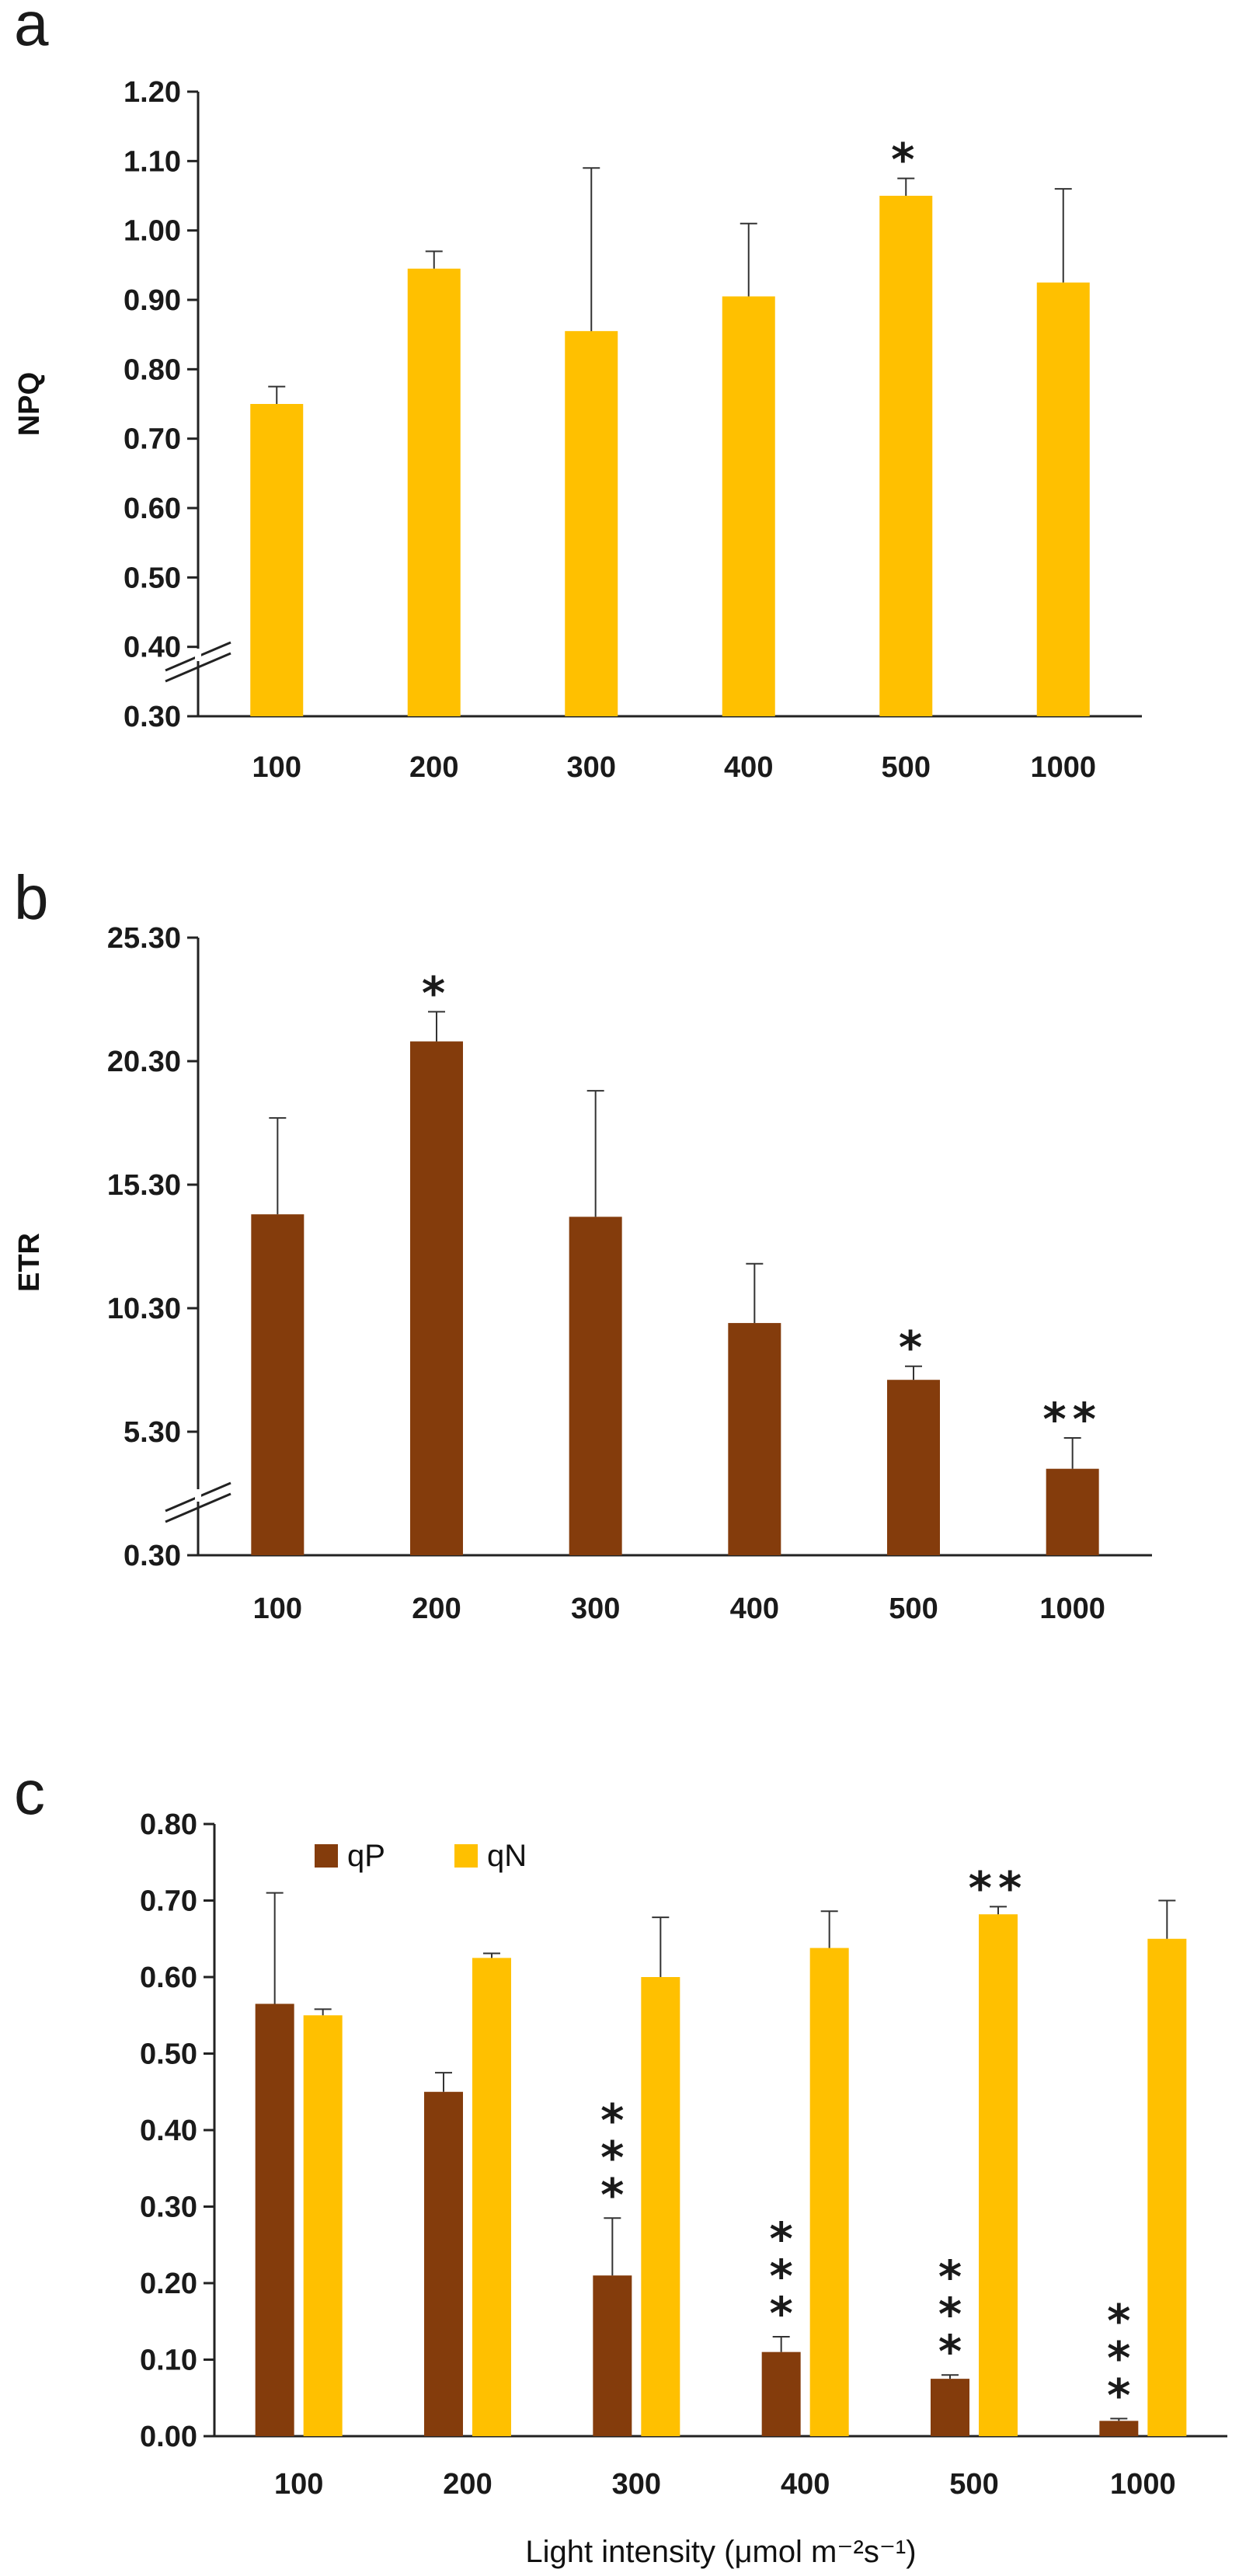  I want to click on y-tick-label: 1.10, so click(152, 161).